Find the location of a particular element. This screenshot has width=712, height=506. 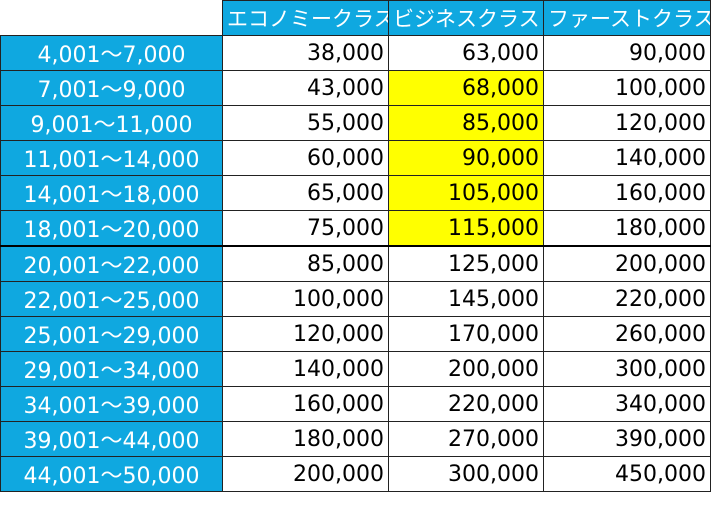

corner-cell is located at coordinates (111, 18).